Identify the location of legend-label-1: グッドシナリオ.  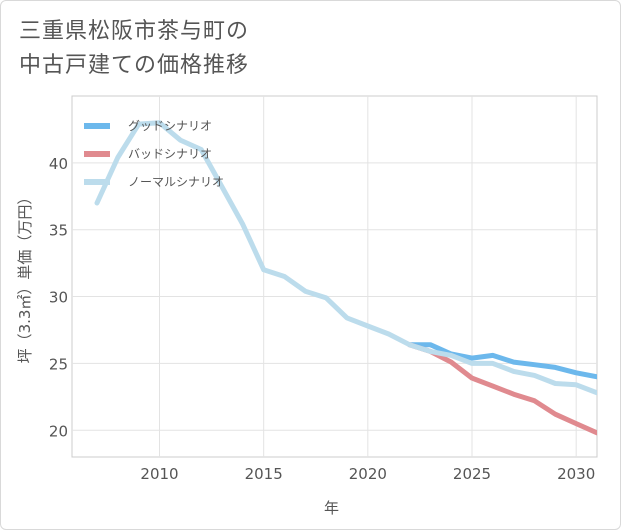
(170, 126).